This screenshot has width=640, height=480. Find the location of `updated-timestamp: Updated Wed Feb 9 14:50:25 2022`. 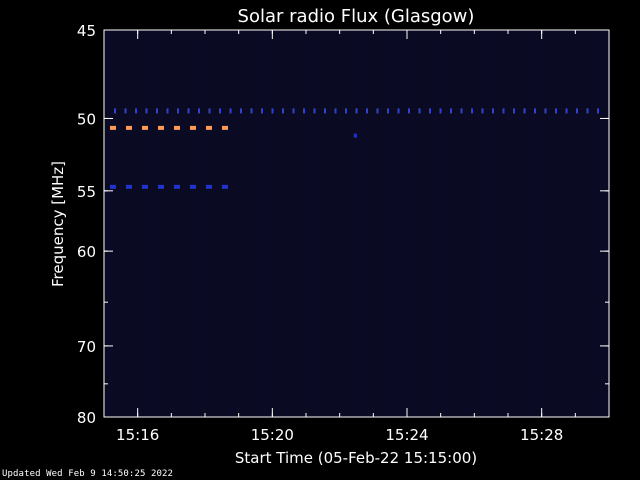

updated-timestamp: Updated Wed Feb 9 14:50:25 2022 is located at coordinates (88, 474).